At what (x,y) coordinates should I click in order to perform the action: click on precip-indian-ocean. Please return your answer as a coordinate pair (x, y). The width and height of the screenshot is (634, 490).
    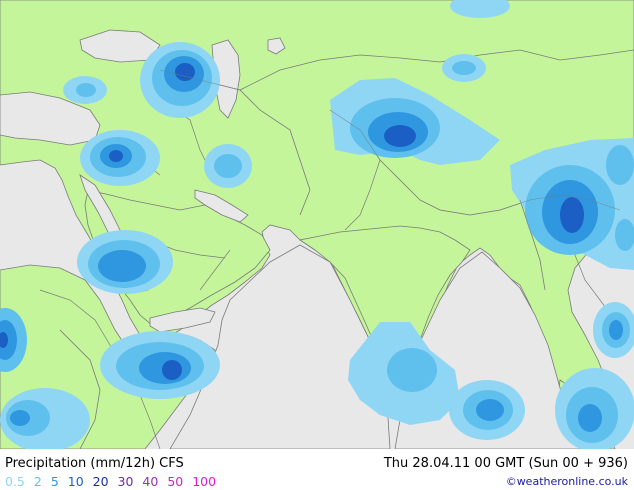
    Looking at the image, I should click on (487, 410).